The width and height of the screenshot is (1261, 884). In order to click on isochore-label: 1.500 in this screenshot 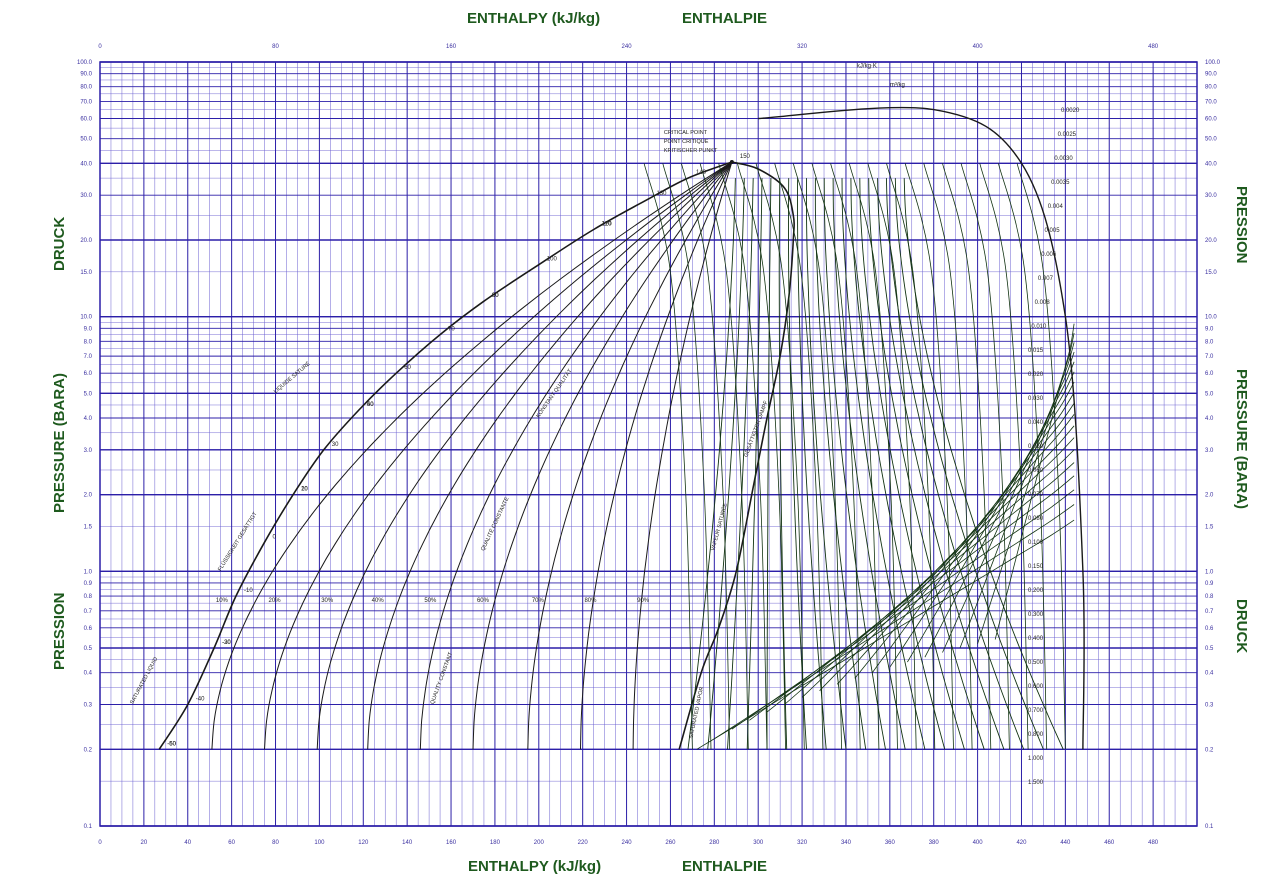, I will do `click(1036, 783)`.